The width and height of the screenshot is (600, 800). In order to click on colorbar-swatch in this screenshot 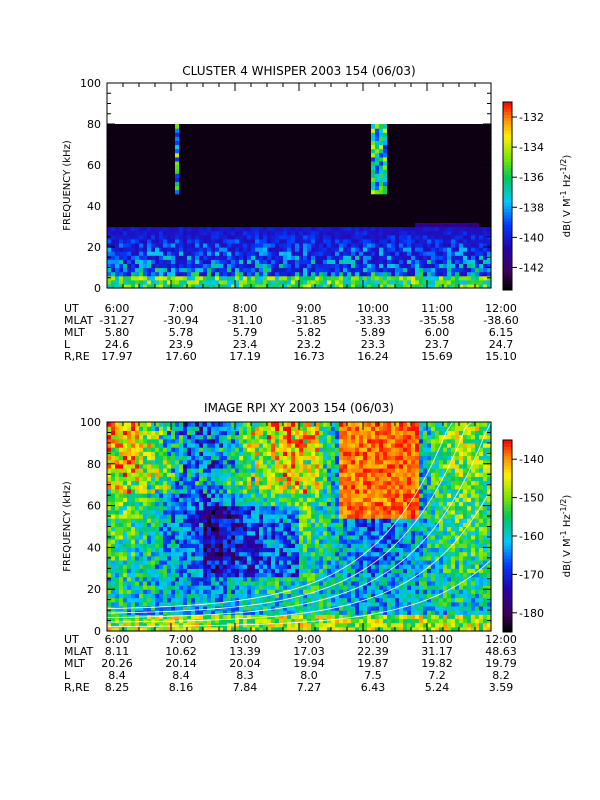, I will do `click(507, 279)`.